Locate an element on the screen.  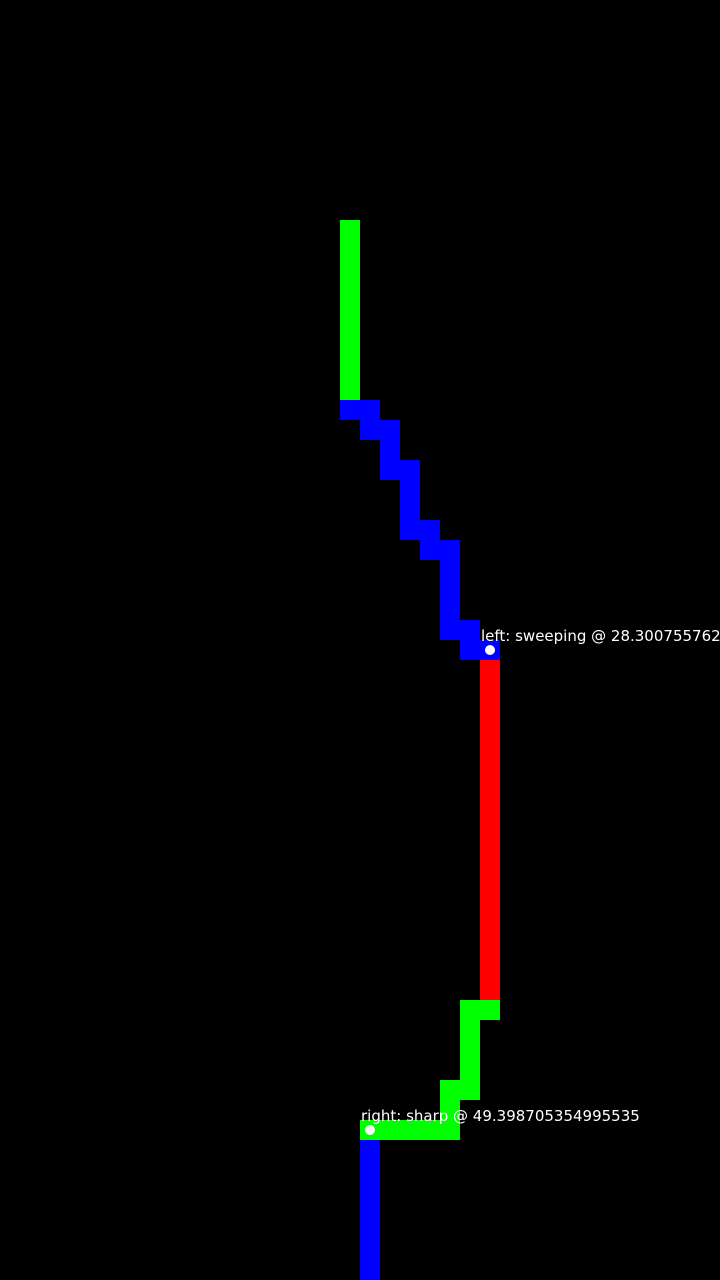
right-turn-label: right: sharp @ 49.398705354995535 is located at coordinates (500, 1116).